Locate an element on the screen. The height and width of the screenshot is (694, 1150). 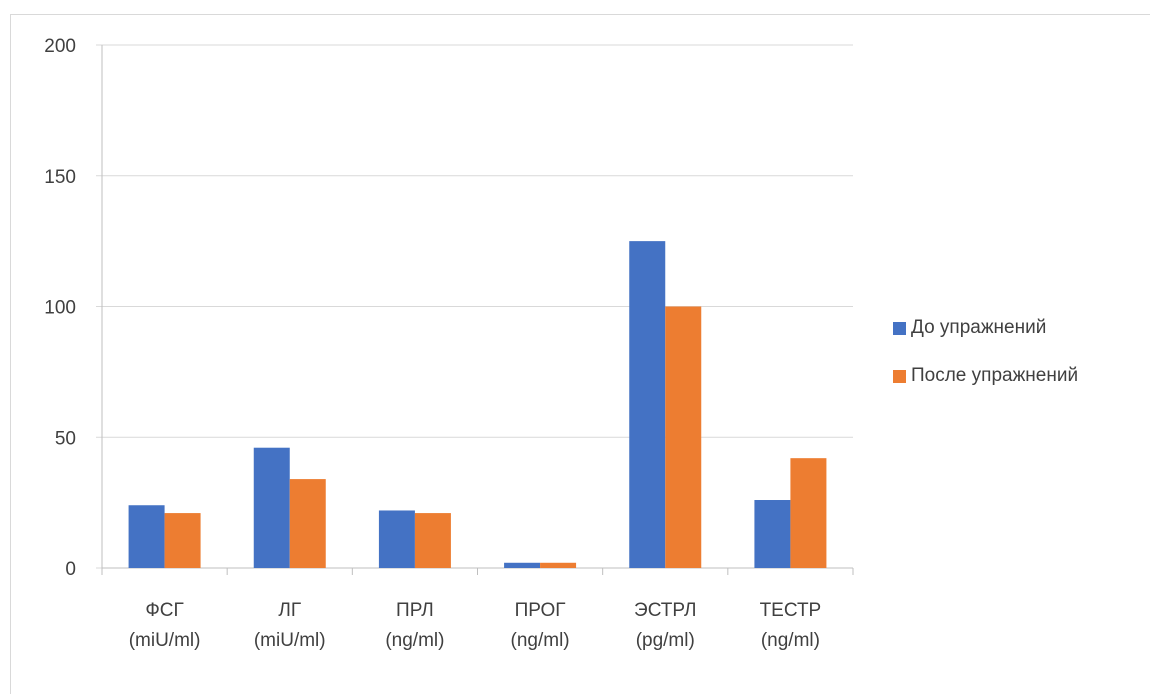
legend-item-before: До упражнений is located at coordinates (985, 328).